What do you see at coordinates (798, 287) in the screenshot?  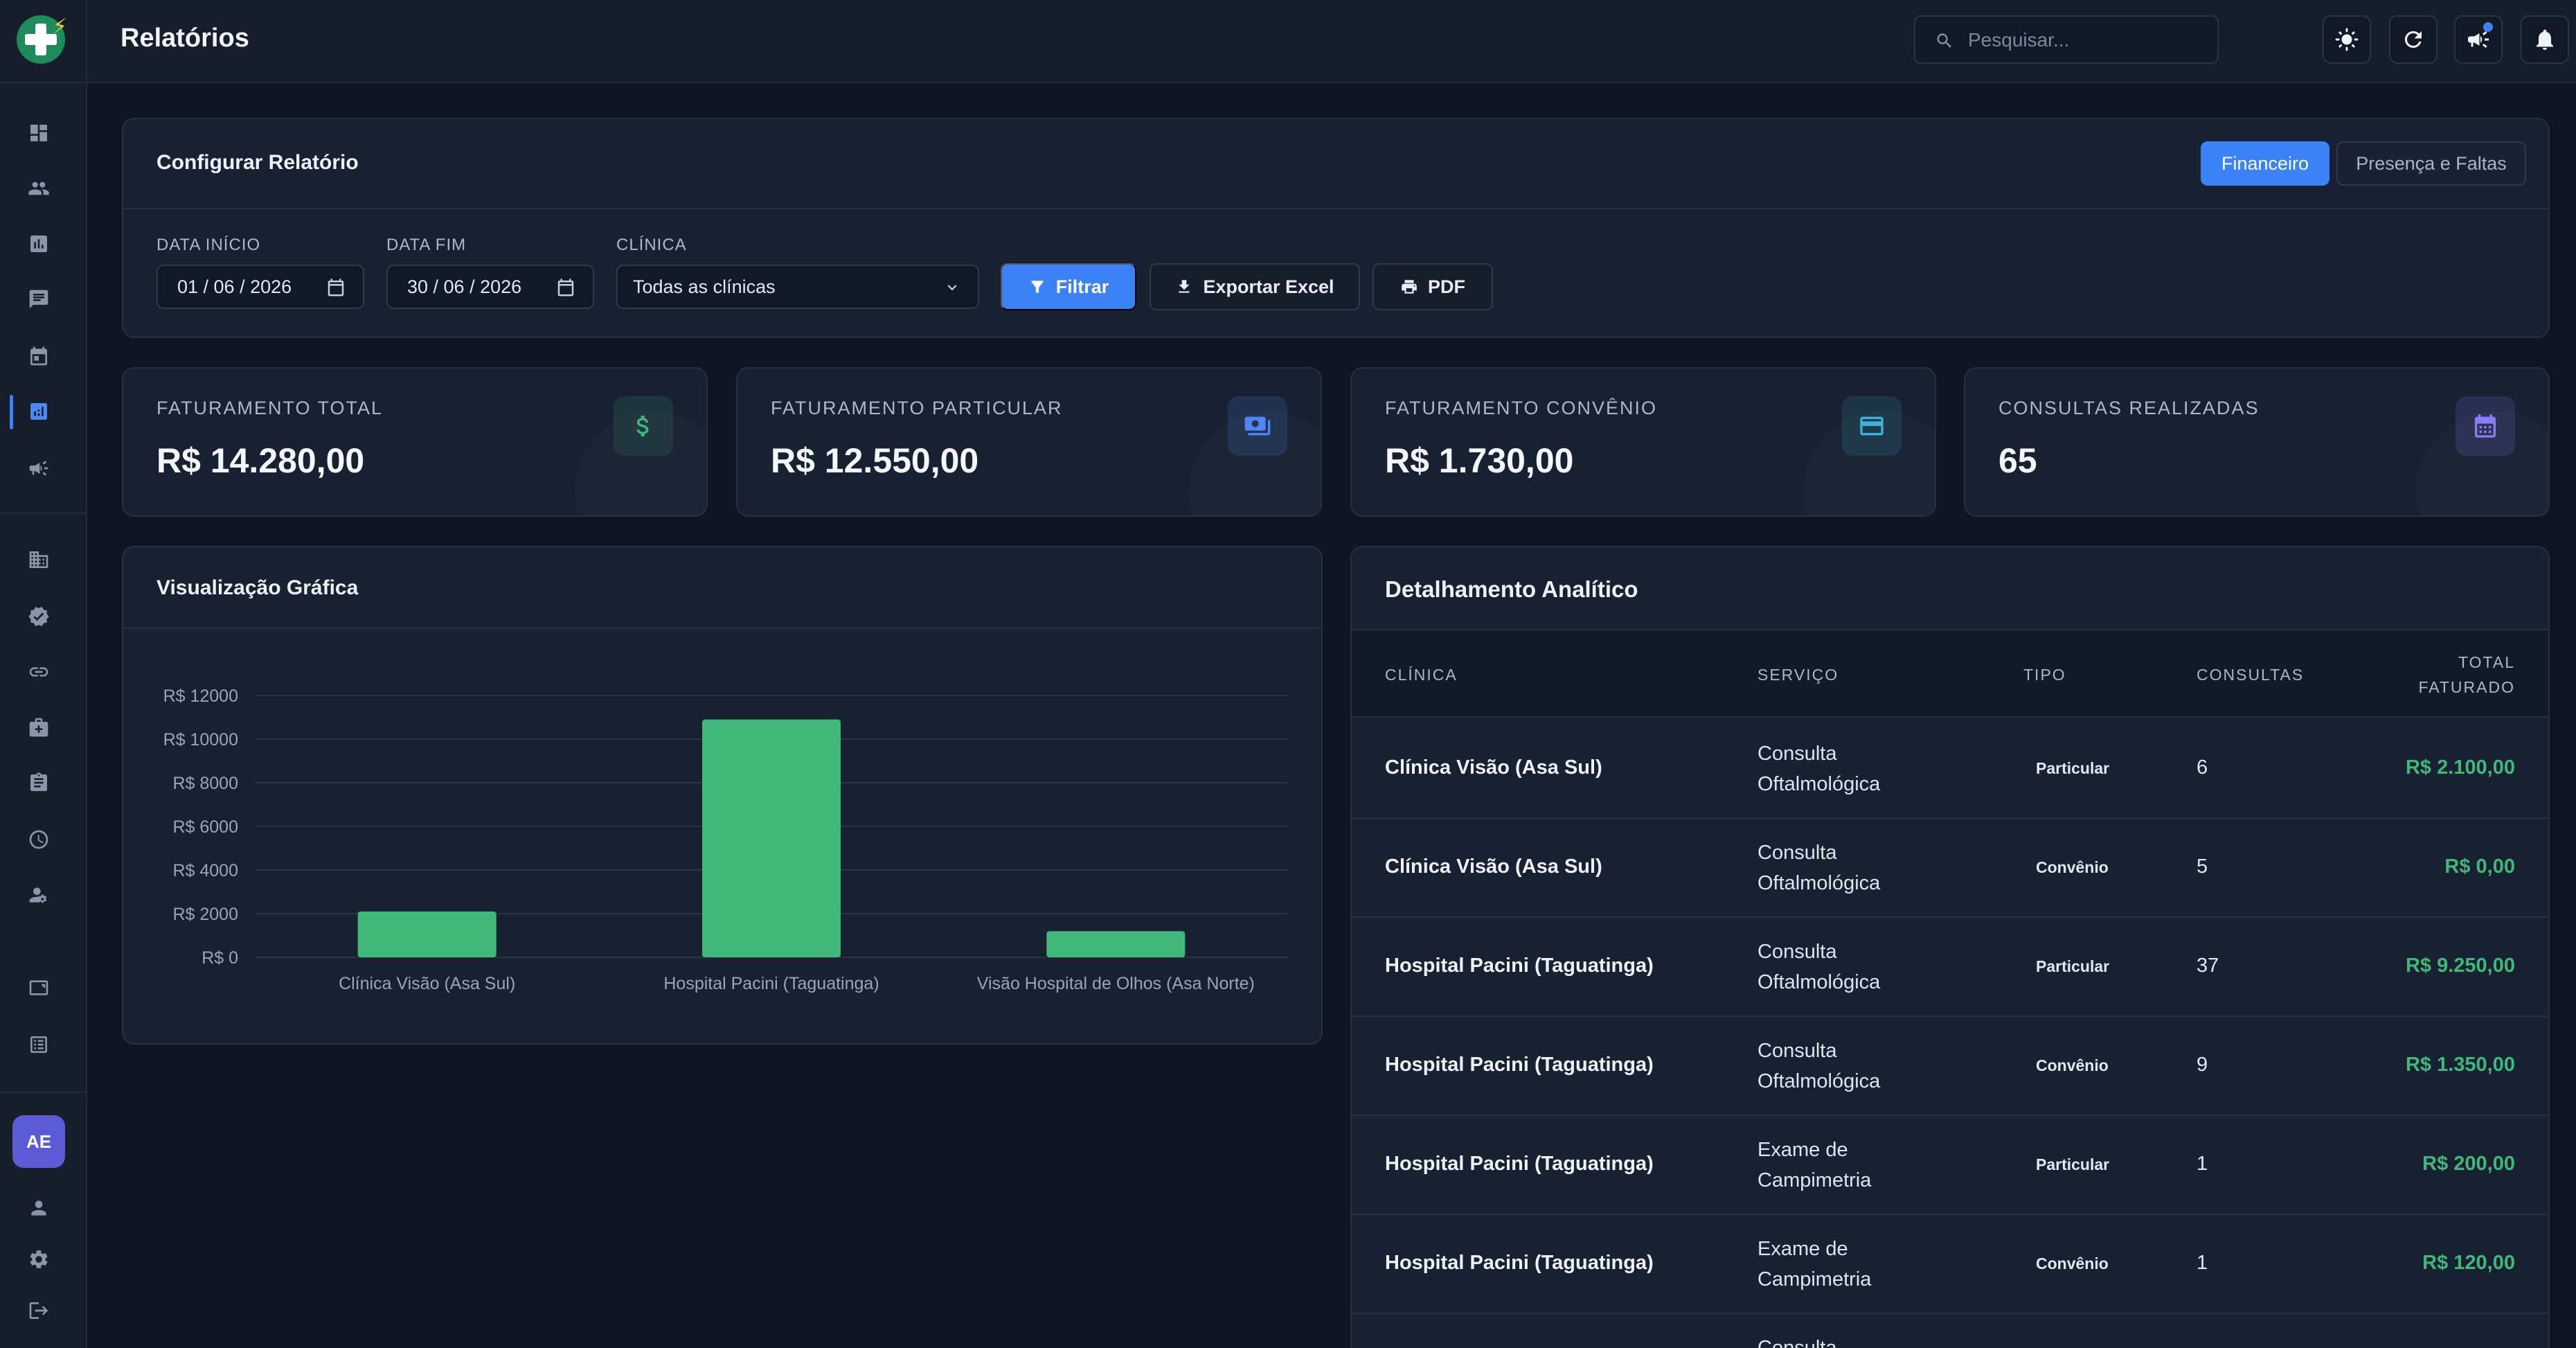 I see `clinic-select: Todas as clínicas` at bounding box center [798, 287].